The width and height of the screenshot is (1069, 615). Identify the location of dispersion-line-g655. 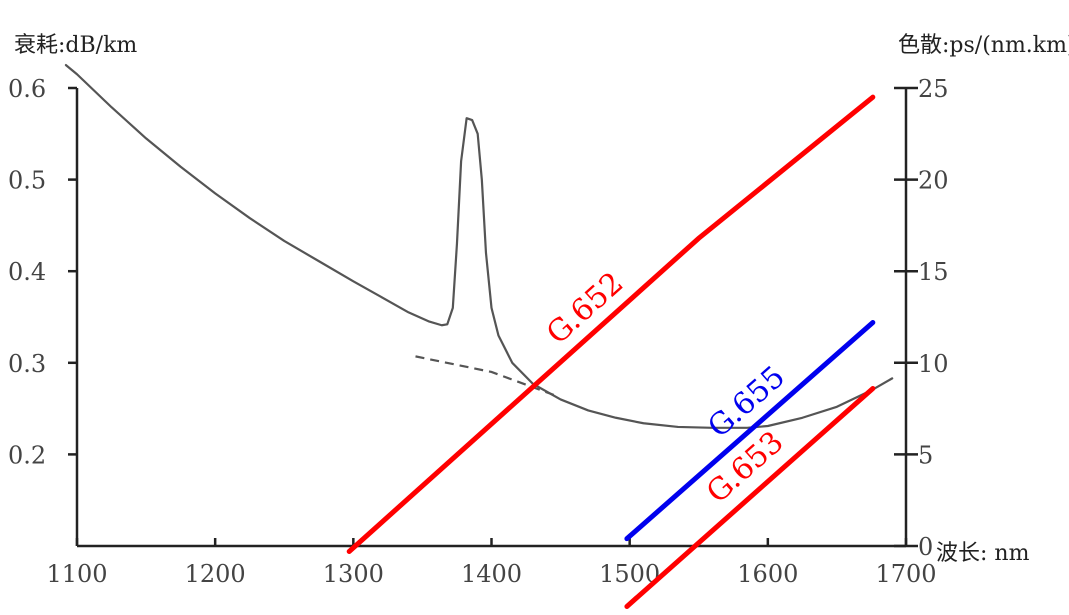
(750, 430).